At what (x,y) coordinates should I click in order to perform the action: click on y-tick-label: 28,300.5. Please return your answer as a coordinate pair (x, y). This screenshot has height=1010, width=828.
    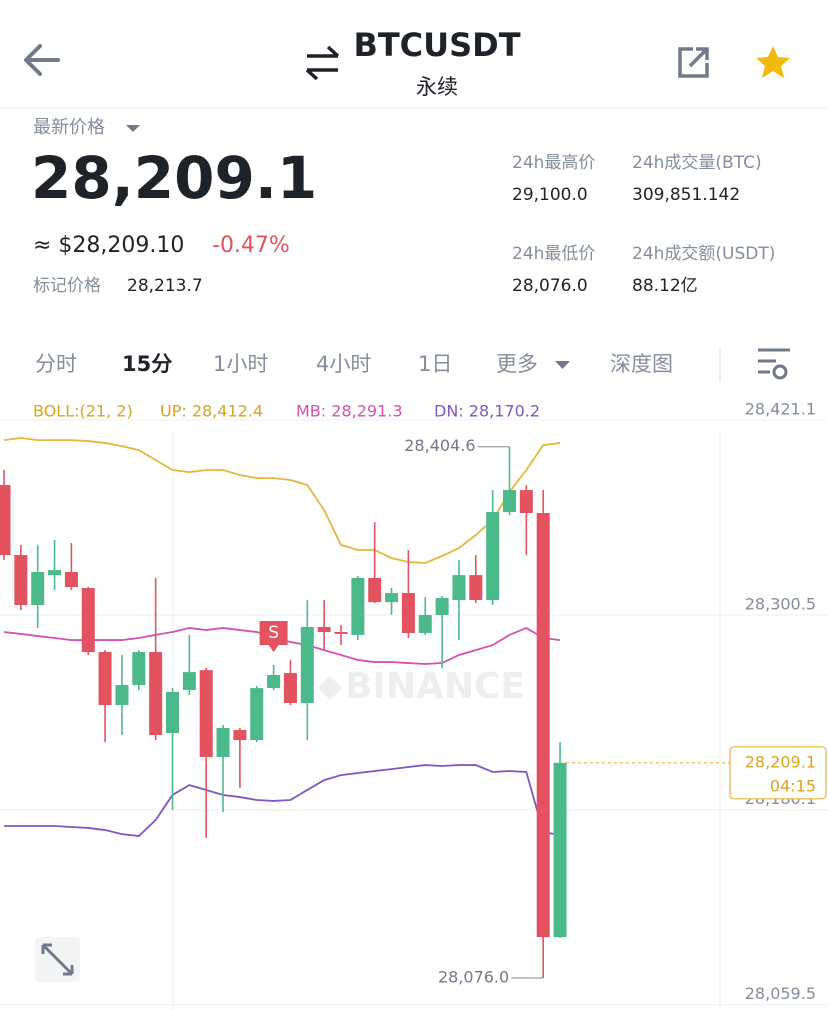
    Looking at the image, I should click on (780, 604).